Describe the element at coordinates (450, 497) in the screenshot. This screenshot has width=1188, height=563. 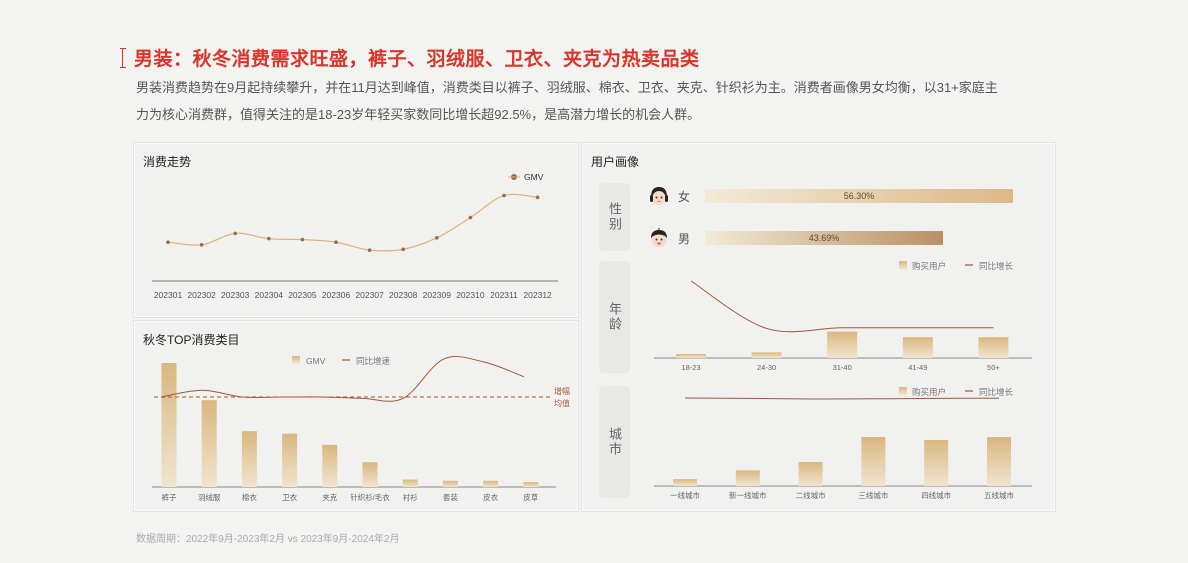
I see `svg-text: 套装` at that location.